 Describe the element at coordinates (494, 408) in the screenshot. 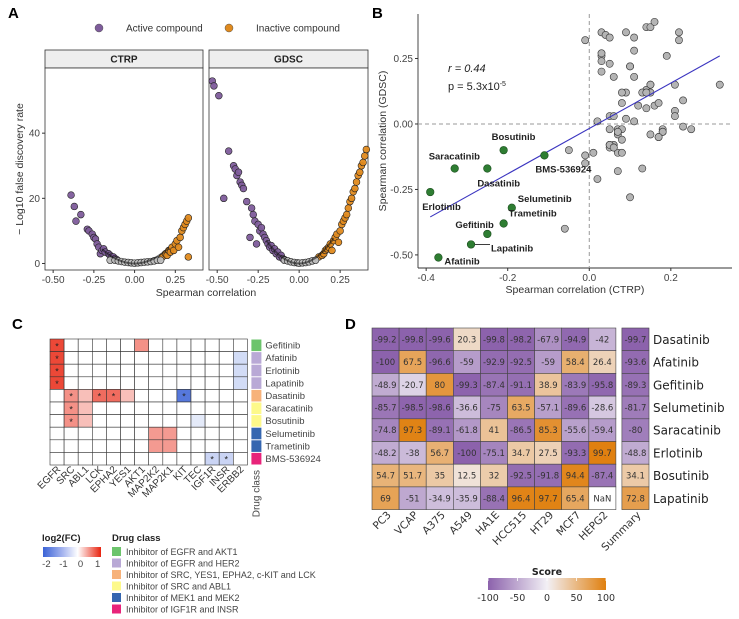

I see `cell-value: -75` at that location.